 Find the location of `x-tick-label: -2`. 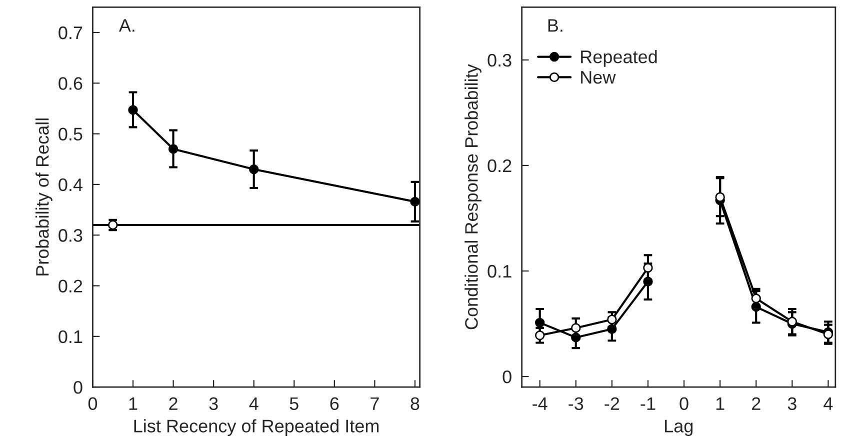

x-tick-label: -2 is located at coordinates (612, 403).